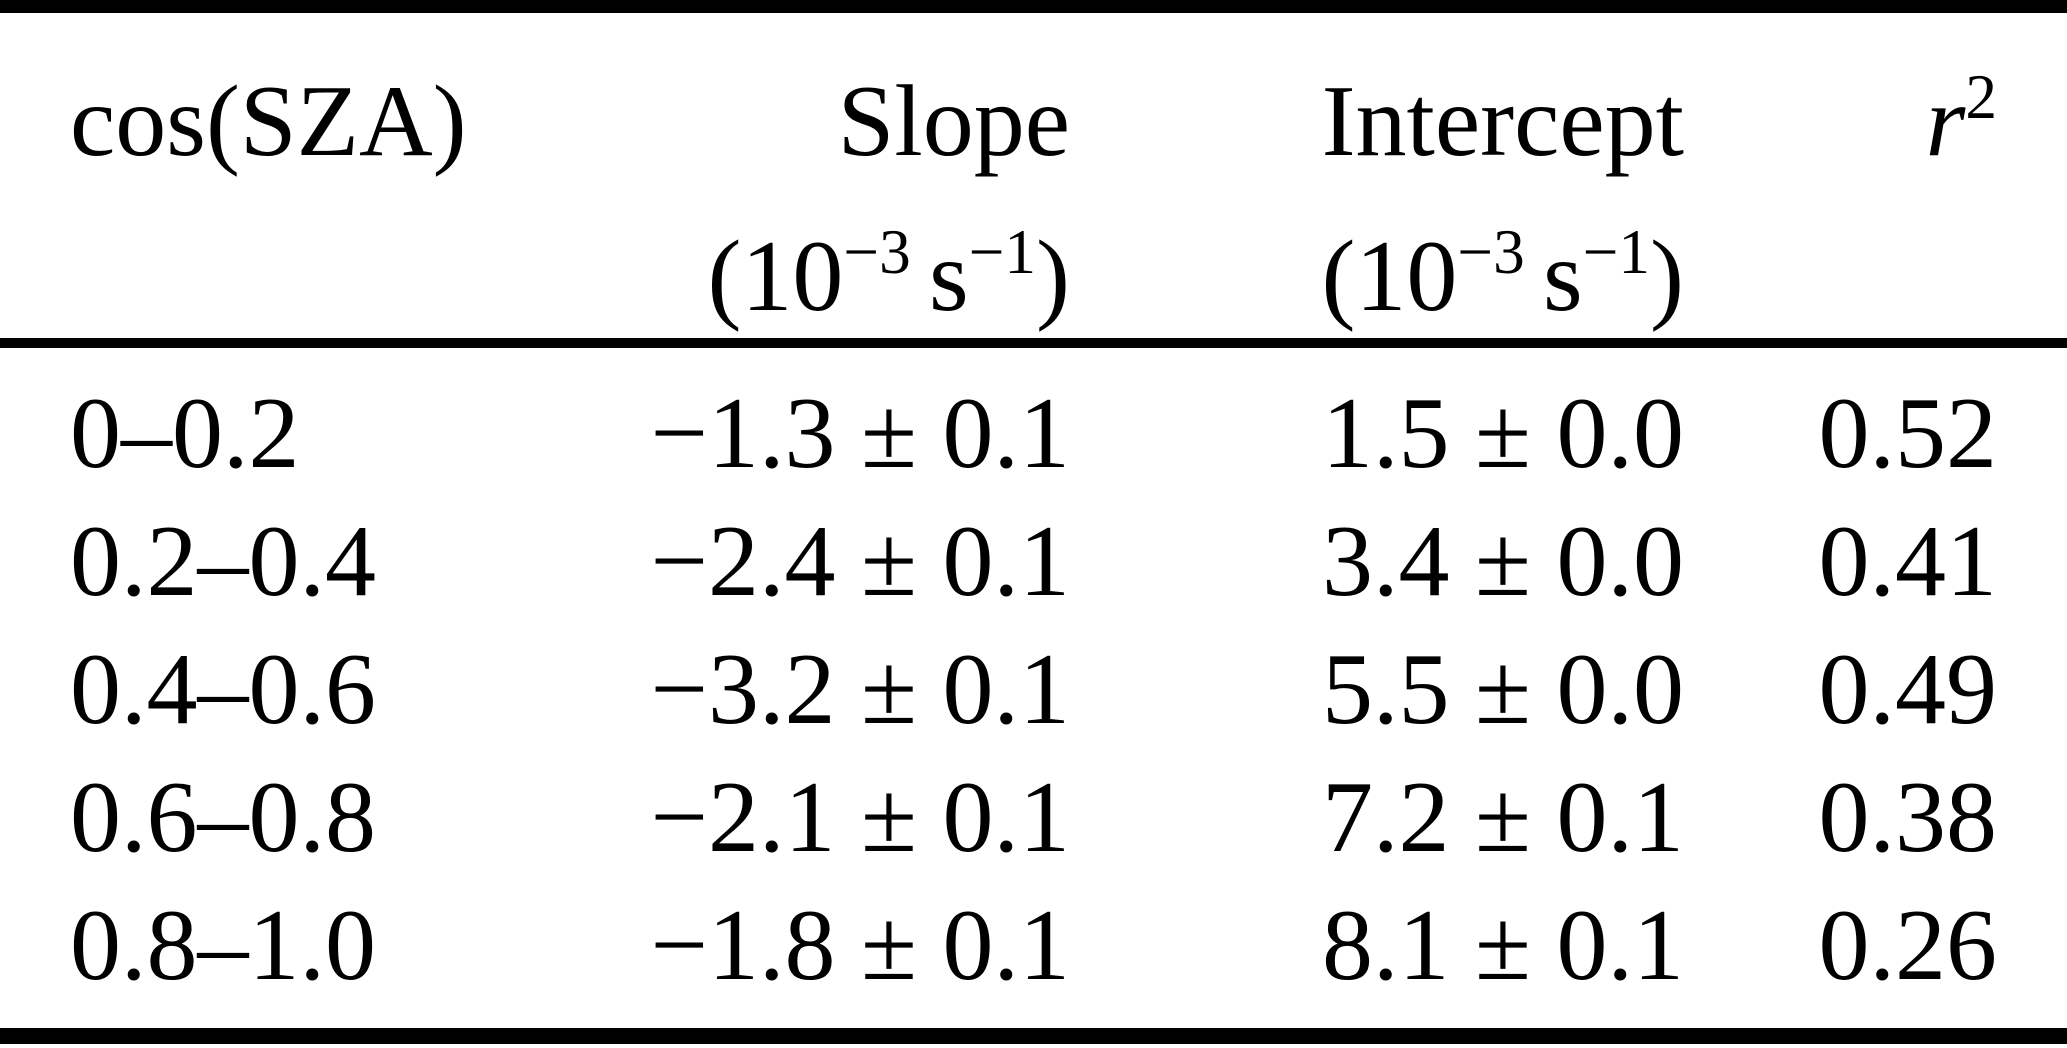 This screenshot has height=1048, width=2067. What do you see at coordinates (268, 121) in the screenshot?
I see `column-header-cos-sza: cos(SZA)` at bounding box center [268, 121].